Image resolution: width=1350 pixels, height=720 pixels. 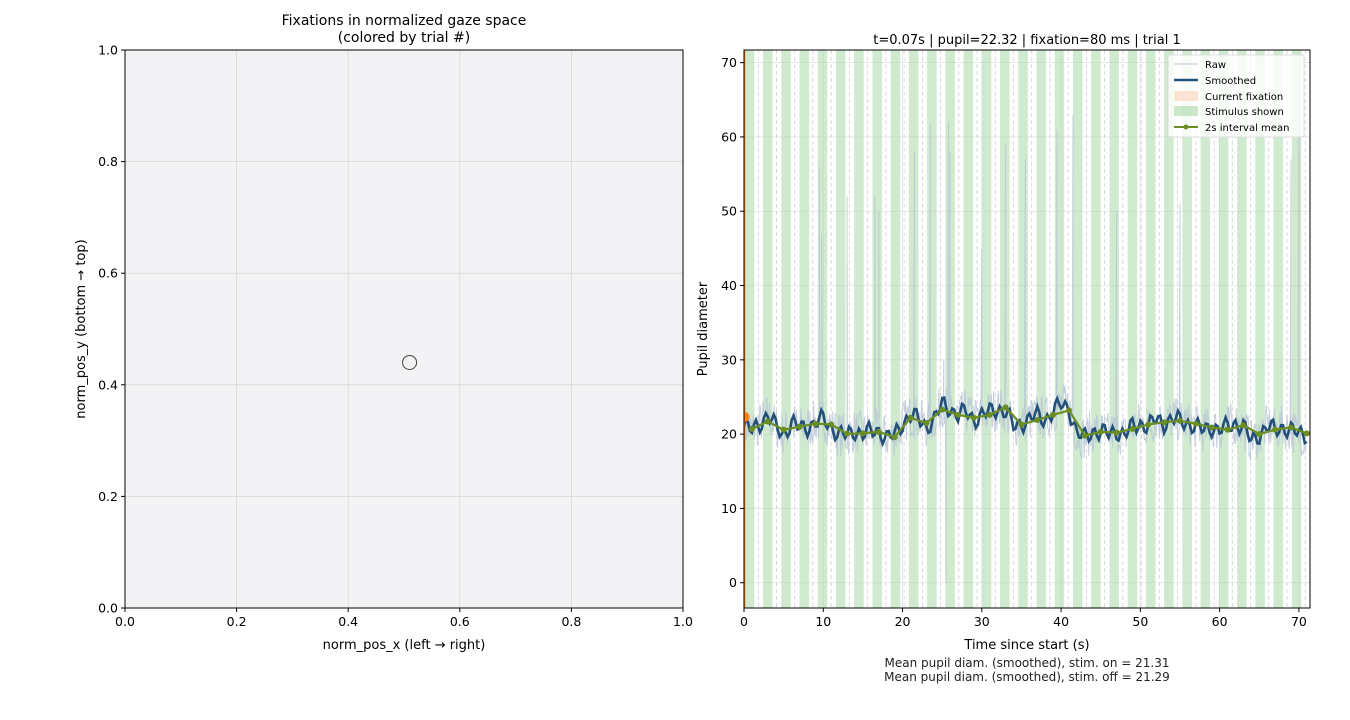 I want to click on right-x-tick-label: 20, so click(x=903, y=621).